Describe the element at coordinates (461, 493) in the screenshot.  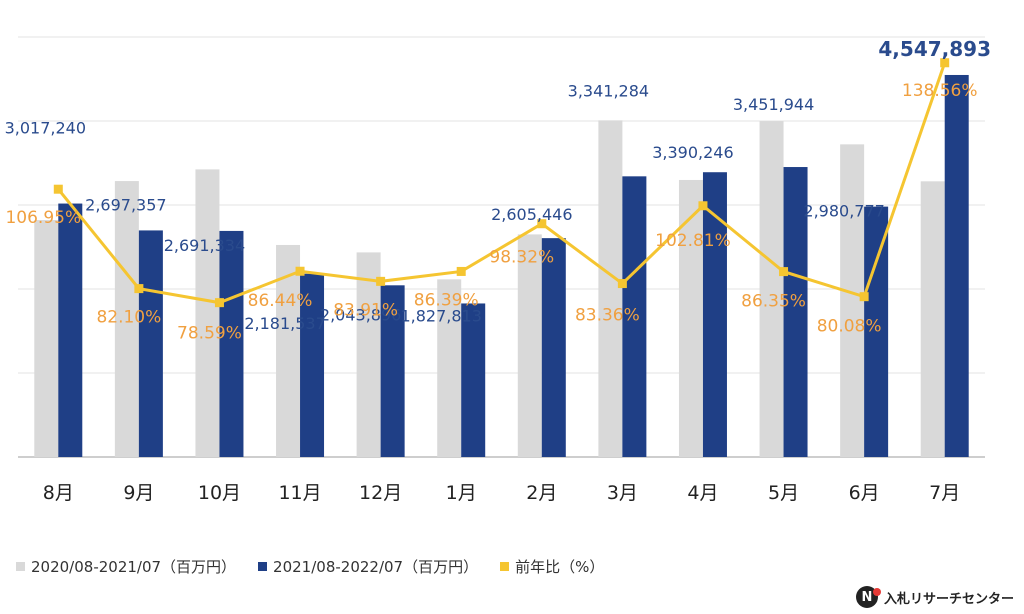
I see `x-tick-label: 1月` at that location.